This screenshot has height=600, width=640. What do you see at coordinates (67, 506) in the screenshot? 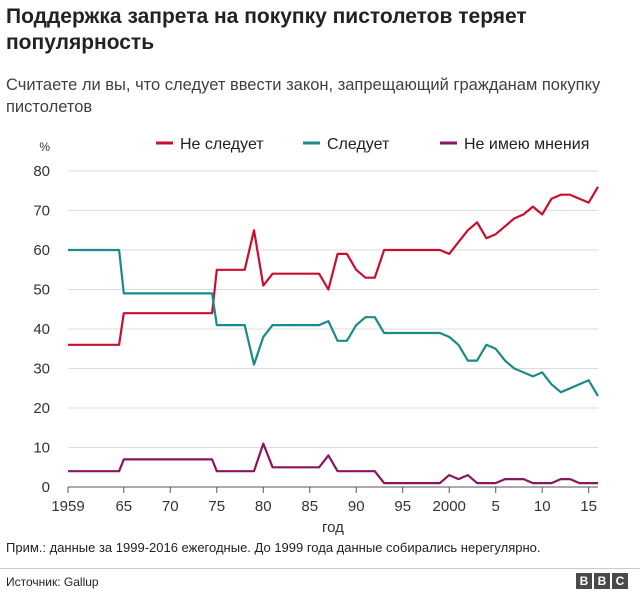
I see `x-tick-label: 1959` at bounding box center [67, 506].